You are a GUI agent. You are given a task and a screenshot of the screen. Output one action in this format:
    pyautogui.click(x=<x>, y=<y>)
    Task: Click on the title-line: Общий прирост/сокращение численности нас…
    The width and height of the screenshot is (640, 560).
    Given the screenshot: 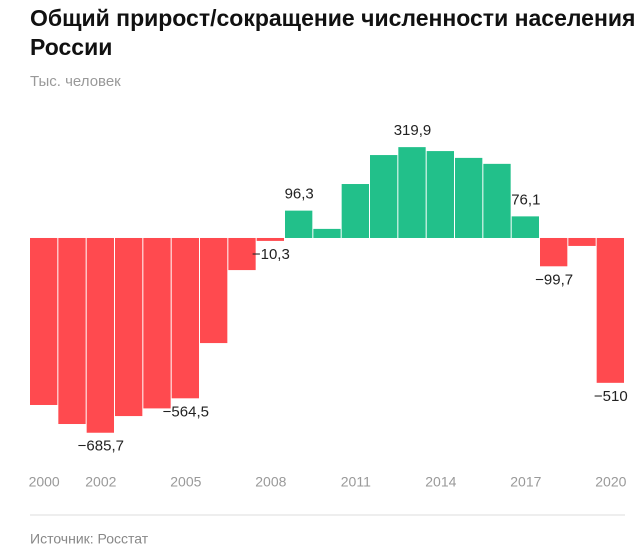 What is the action you would take?
    pyautogui.click(x=332, y=18)
    